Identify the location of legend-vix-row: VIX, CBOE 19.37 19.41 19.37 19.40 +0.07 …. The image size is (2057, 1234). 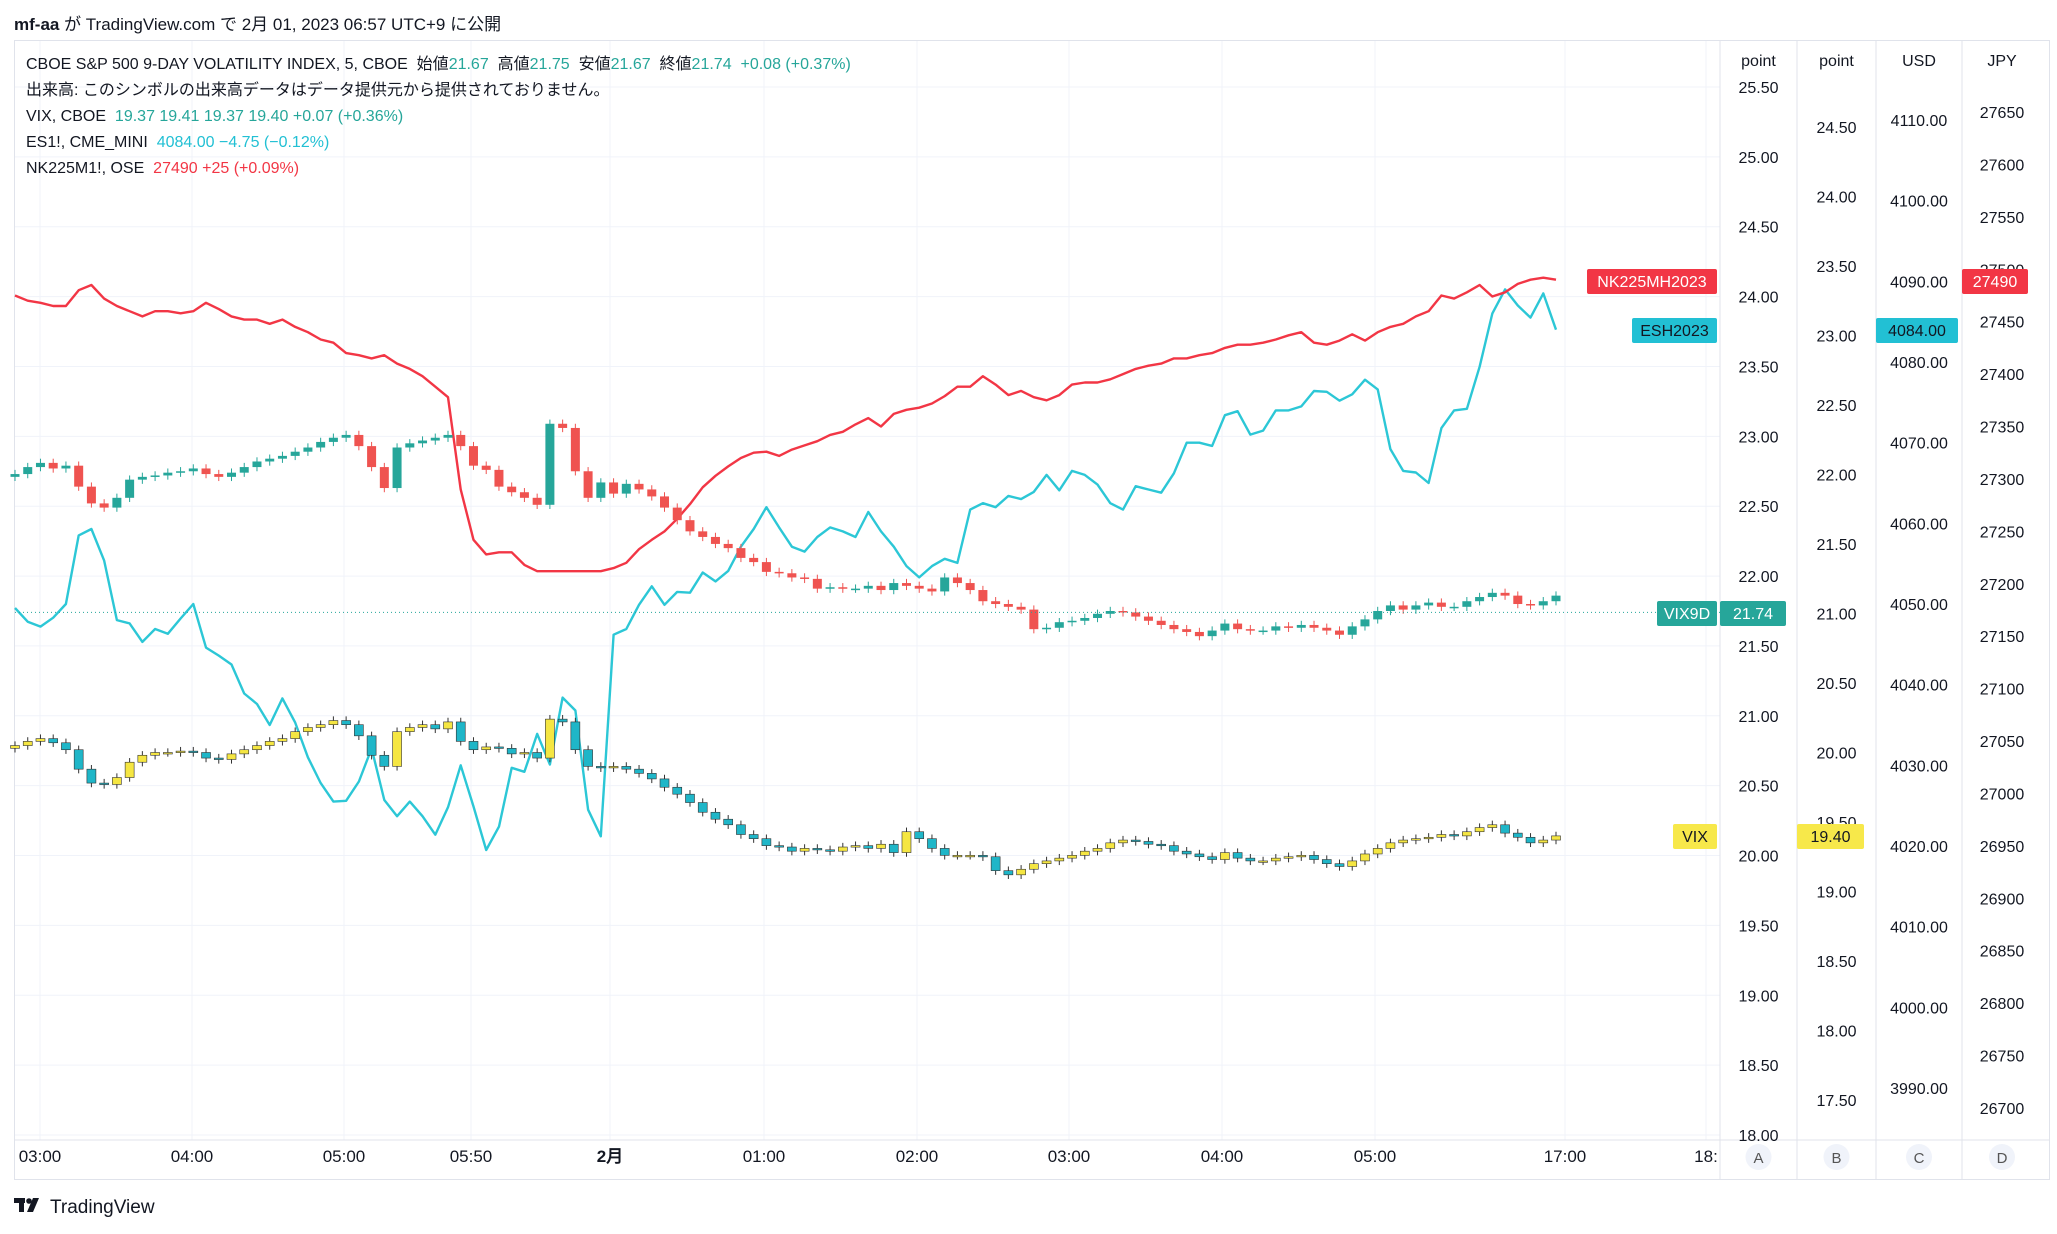
(438, 117).